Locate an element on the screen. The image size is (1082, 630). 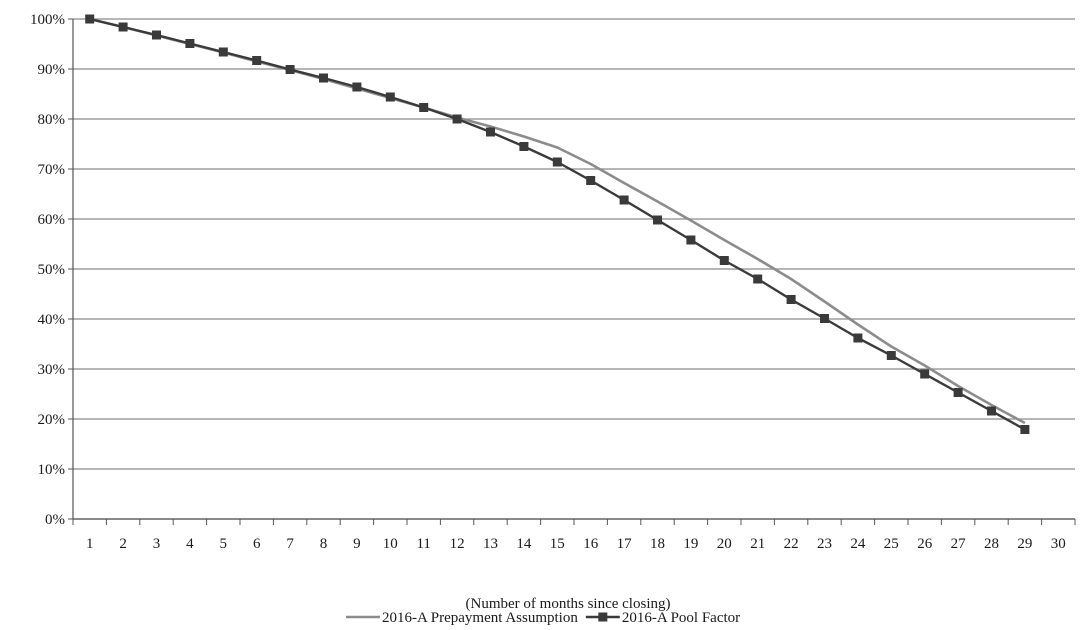
y-tick-label: 60% is located at coordinates (52, 220).